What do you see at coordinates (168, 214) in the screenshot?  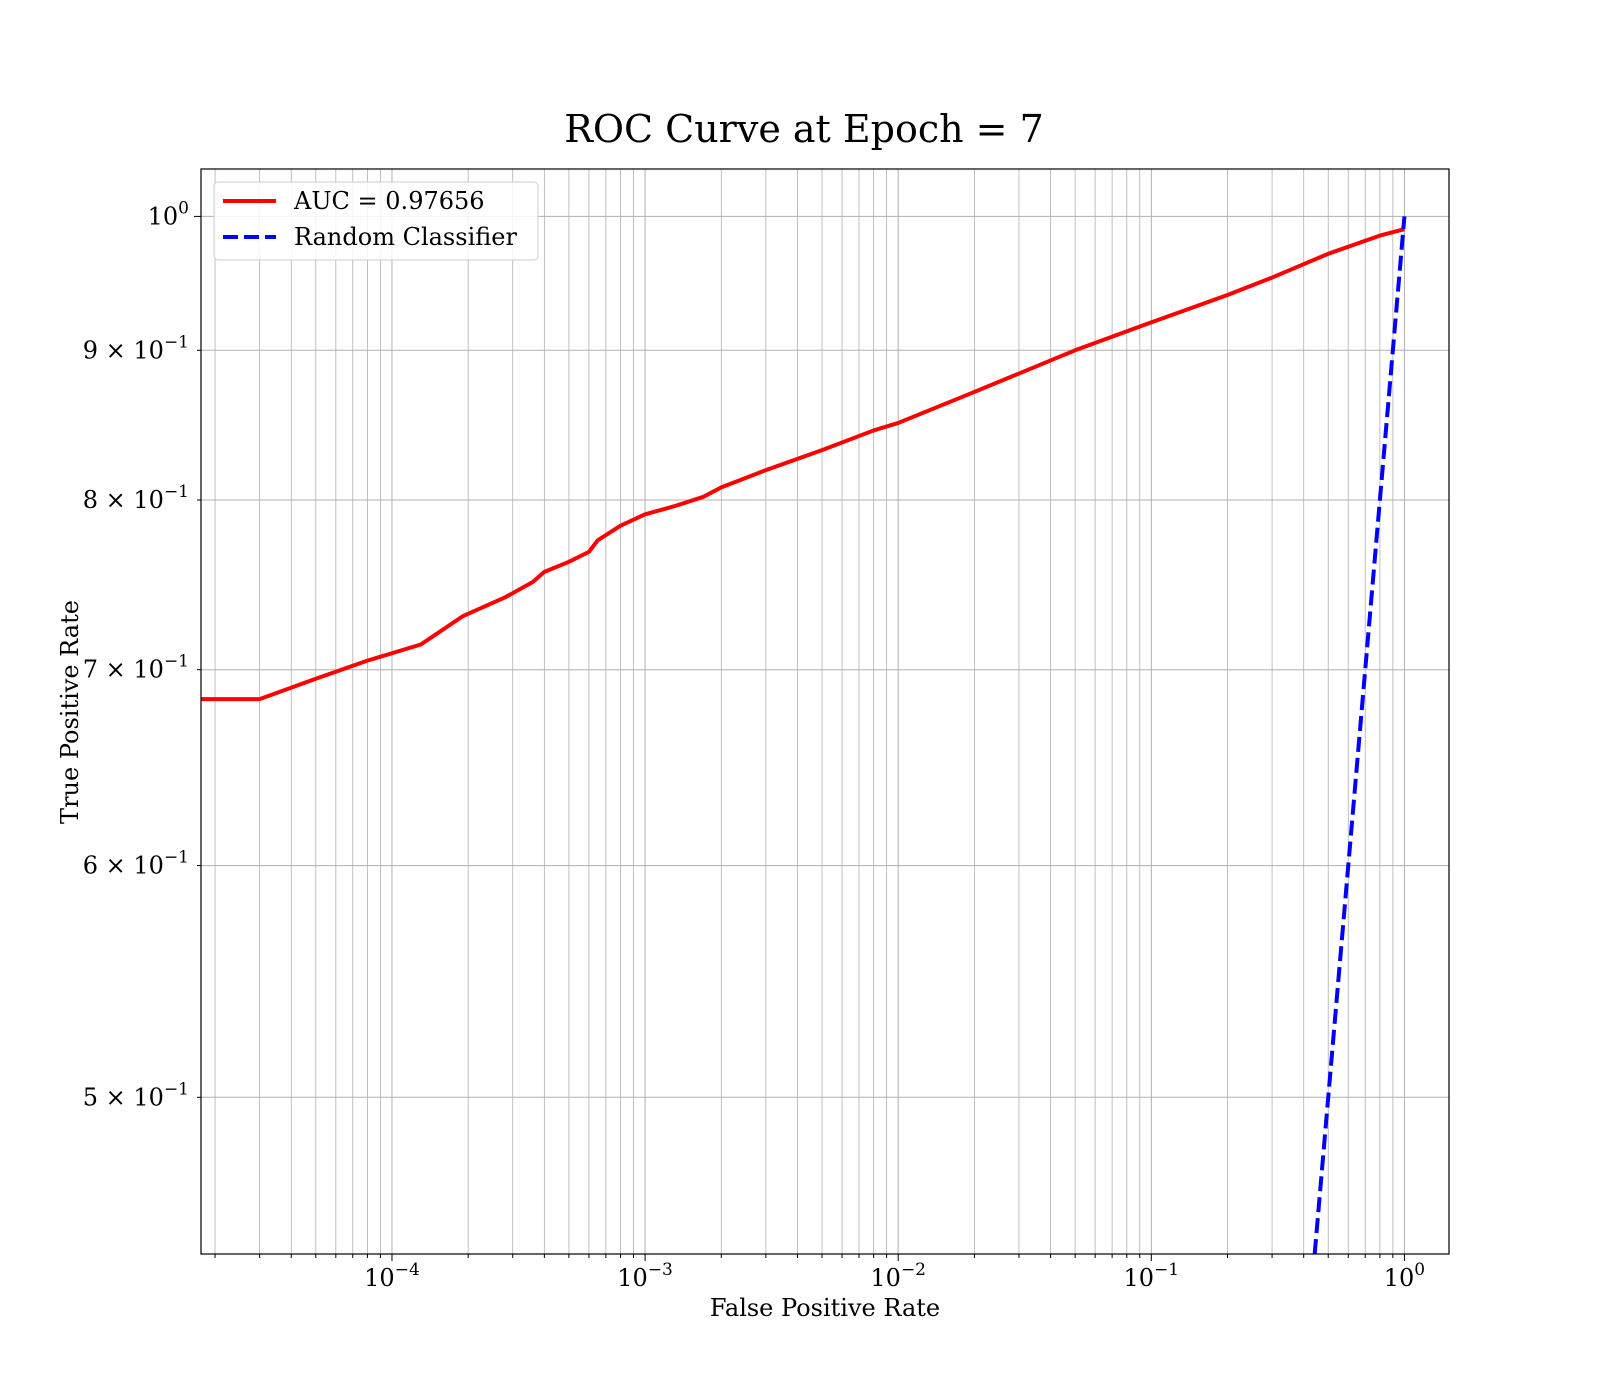 I see `y-tick-label: 100` at bounding box center [168, 214].